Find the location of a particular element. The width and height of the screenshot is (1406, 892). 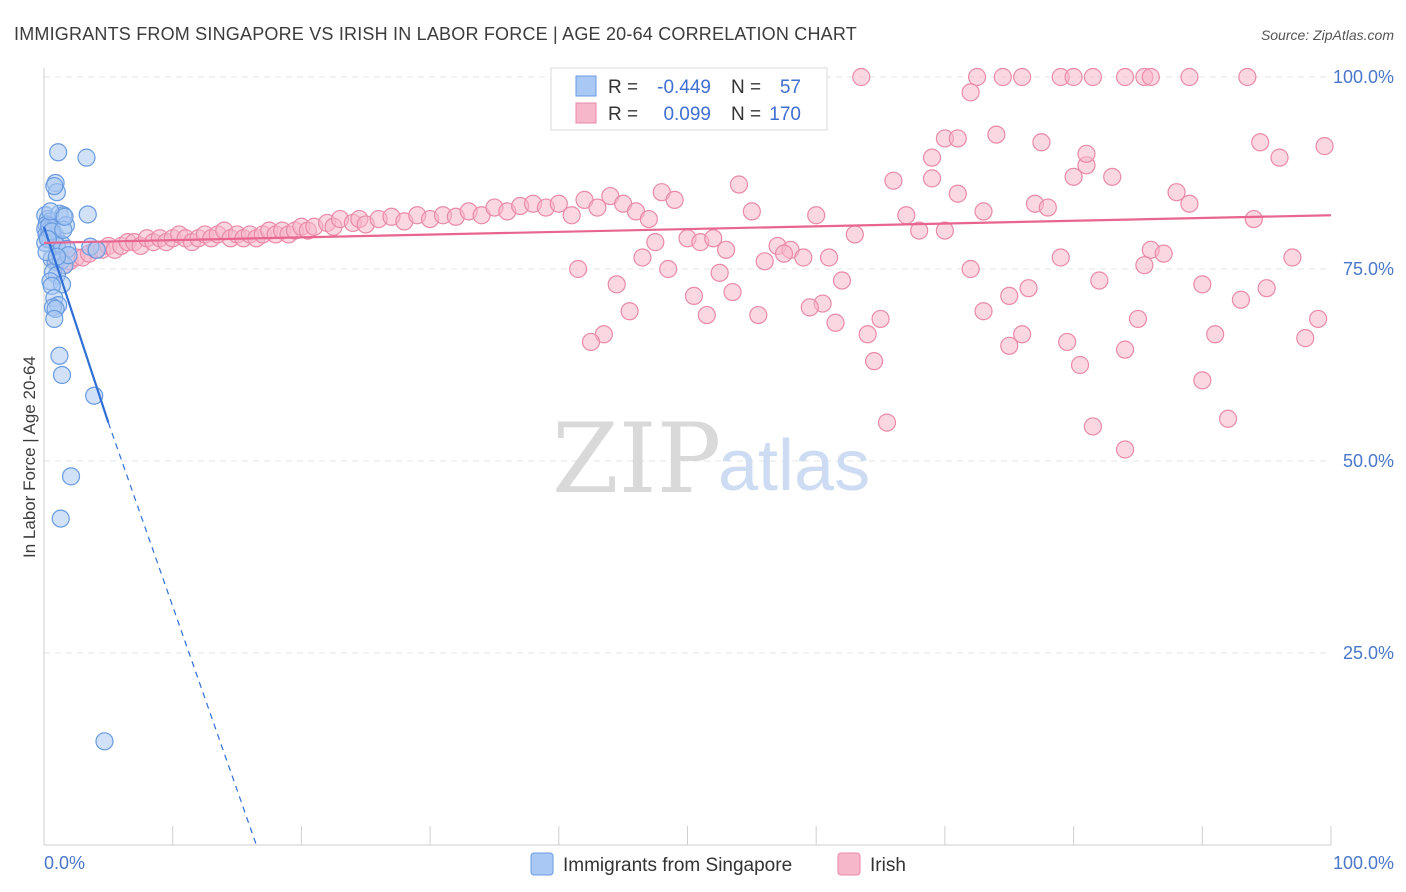

stats-legend-box is located at coordinates (689, 99).